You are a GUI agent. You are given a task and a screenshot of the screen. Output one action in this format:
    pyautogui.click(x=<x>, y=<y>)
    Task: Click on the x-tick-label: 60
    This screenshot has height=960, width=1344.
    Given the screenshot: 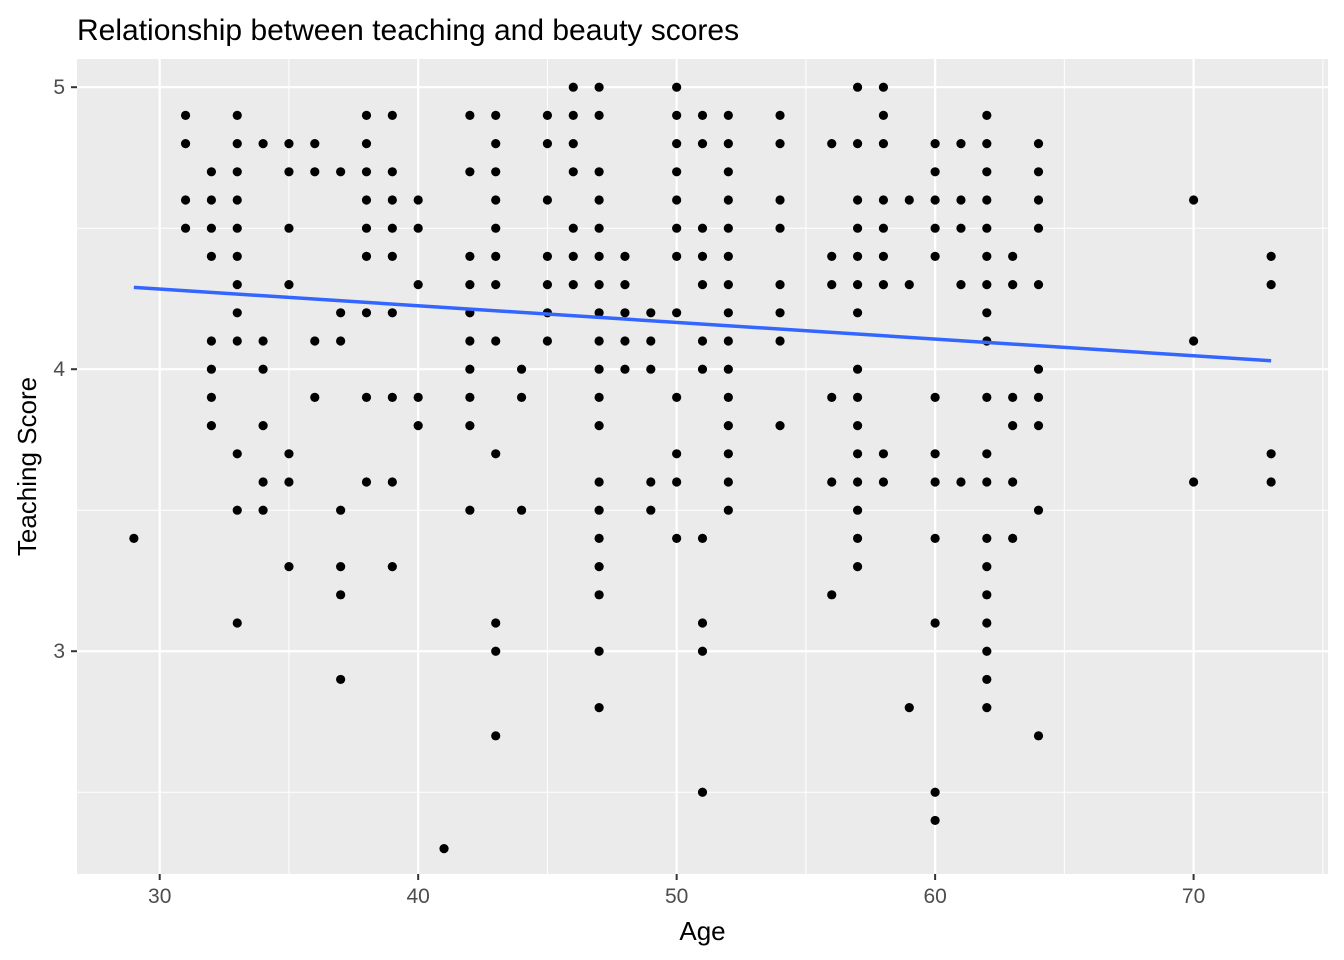 What is the action you would take?
    pyautogui.click(x=934, y=896)
    